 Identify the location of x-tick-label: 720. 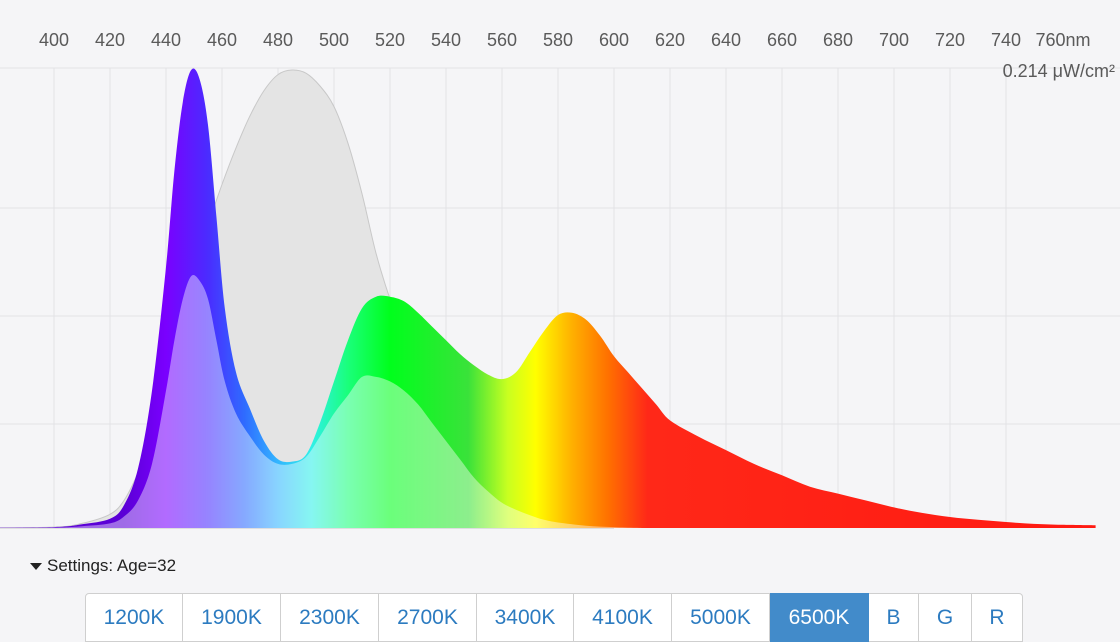
(950, 40).